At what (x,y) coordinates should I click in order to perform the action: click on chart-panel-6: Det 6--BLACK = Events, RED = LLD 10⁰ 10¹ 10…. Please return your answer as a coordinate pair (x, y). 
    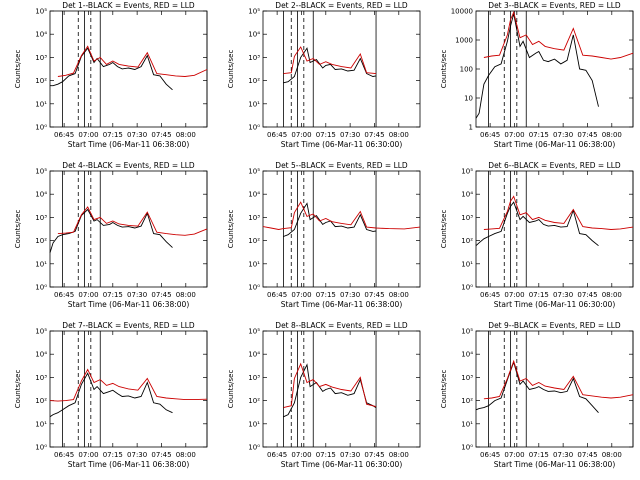
    Looking at the image, I should click on (537, 235).